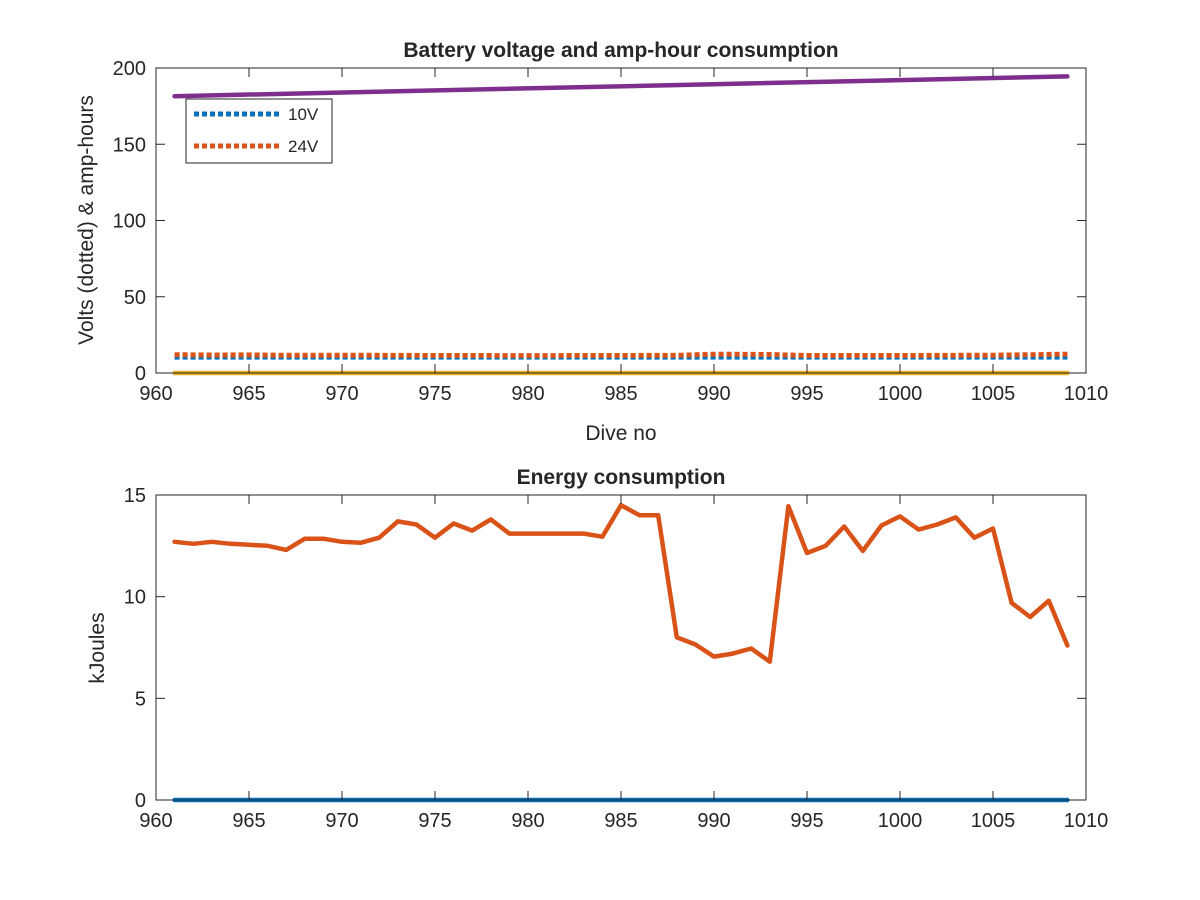 The width and height of the screenshot is (1200, 900). I want to click on y-tick-label-bottom: 0, so click(140, 801).